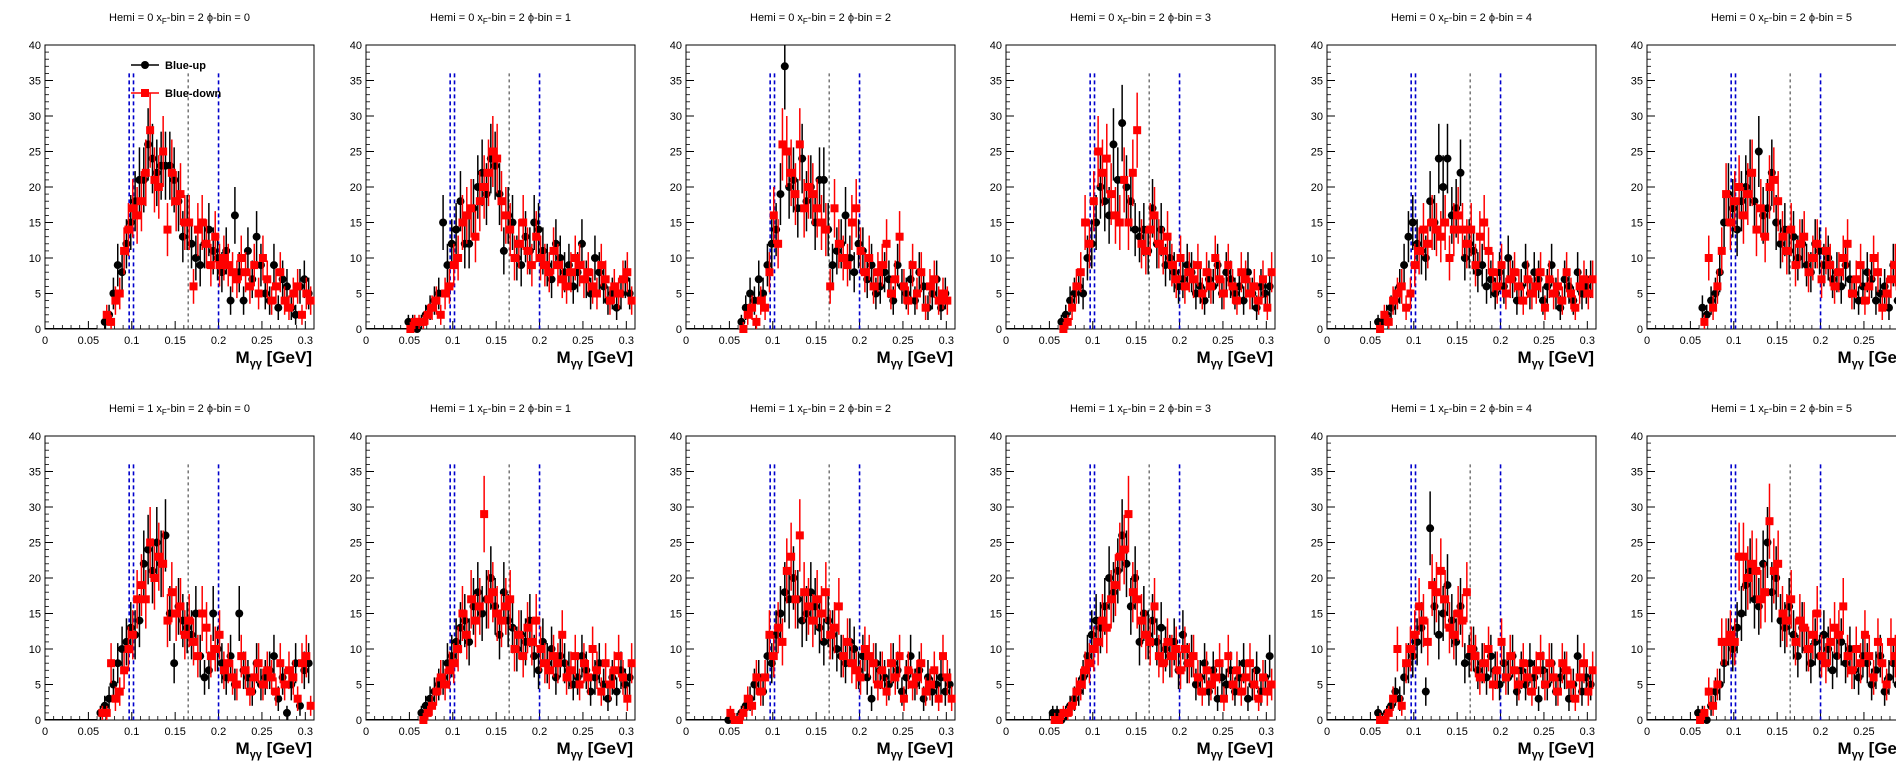  What do you see at coordinates (35, 615) in the screenshot?
I see `y-tick-label: 15` at bounding box center [35, 615].